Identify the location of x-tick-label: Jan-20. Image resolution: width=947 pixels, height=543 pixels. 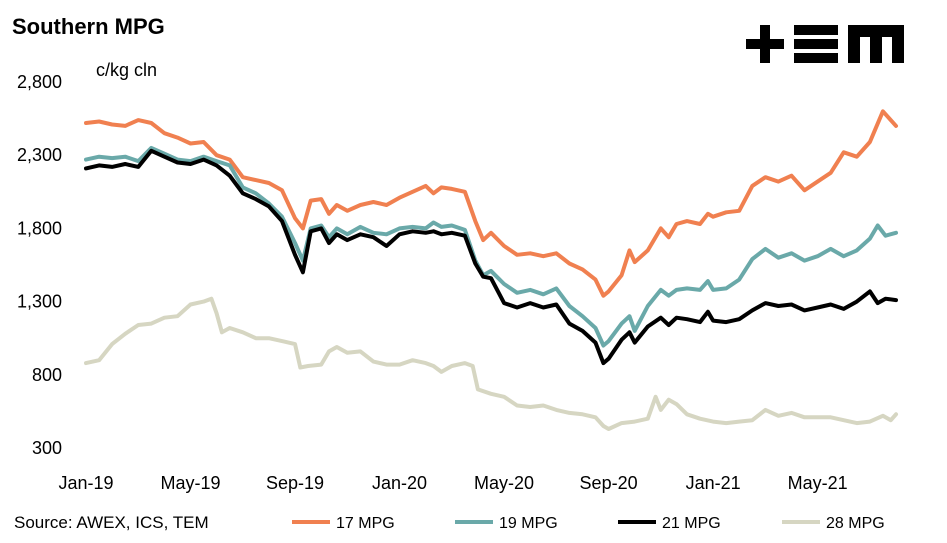
(399, 483).